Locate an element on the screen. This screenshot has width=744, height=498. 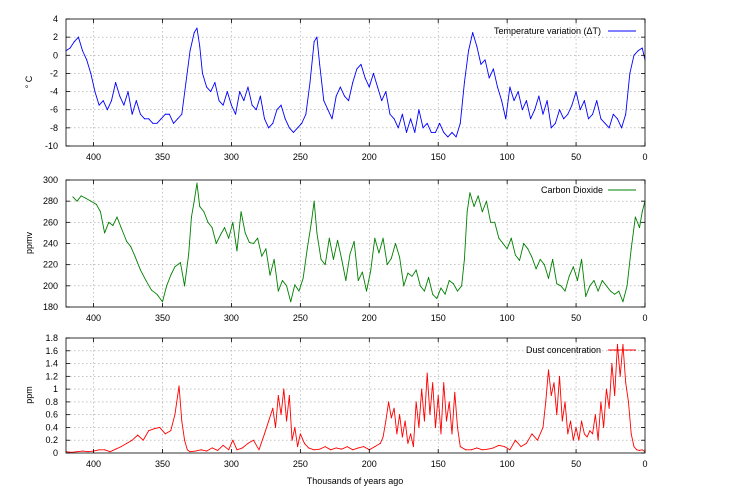
dust-x-tick-label: 300 is located at coordinates (231, 464).